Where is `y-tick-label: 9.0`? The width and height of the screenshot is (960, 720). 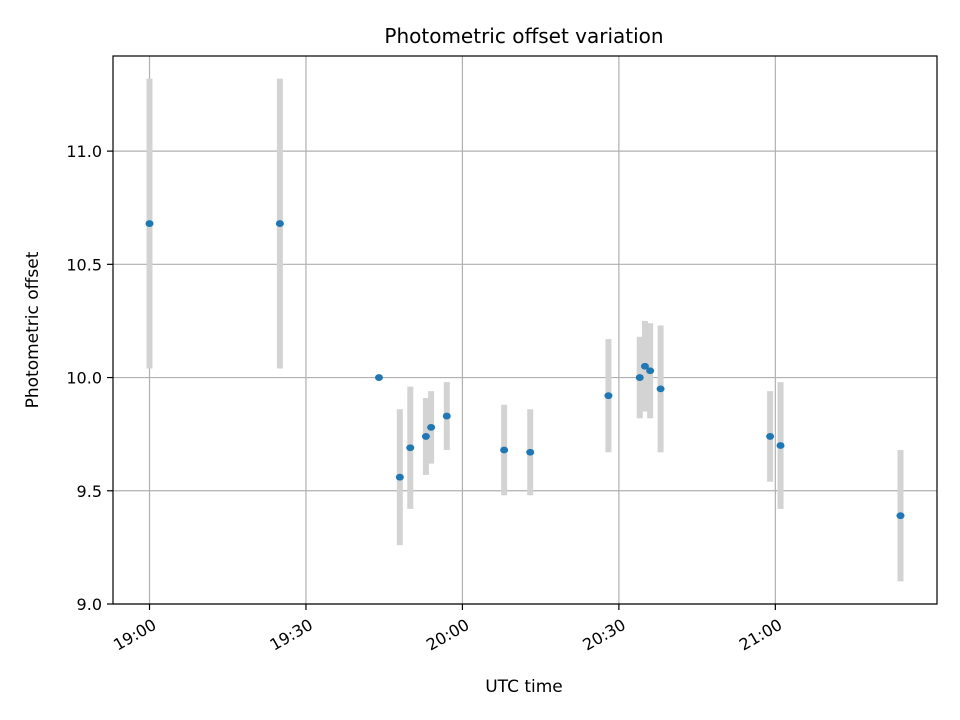
y-tick-label: 9.0 is located at coordinates (89, 604).